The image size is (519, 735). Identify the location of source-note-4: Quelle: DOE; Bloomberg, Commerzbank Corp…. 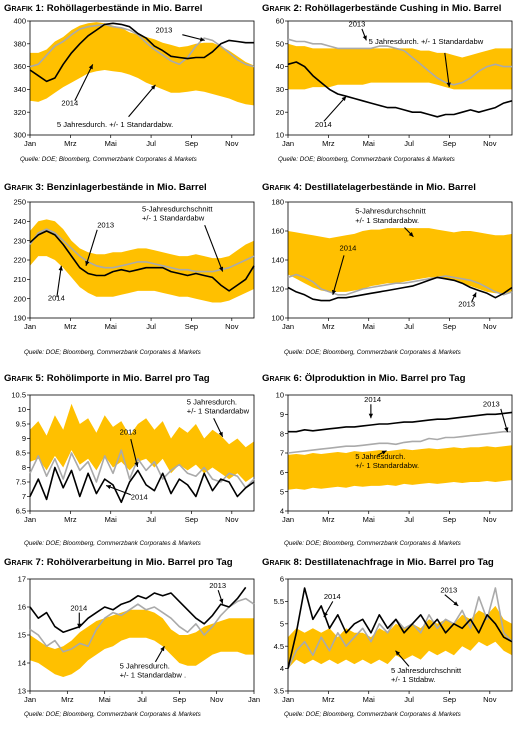
(112, 714).